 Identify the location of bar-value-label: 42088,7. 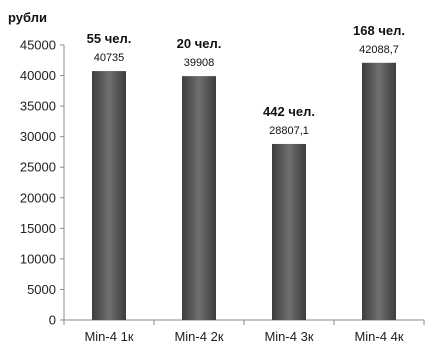
(379, 50).